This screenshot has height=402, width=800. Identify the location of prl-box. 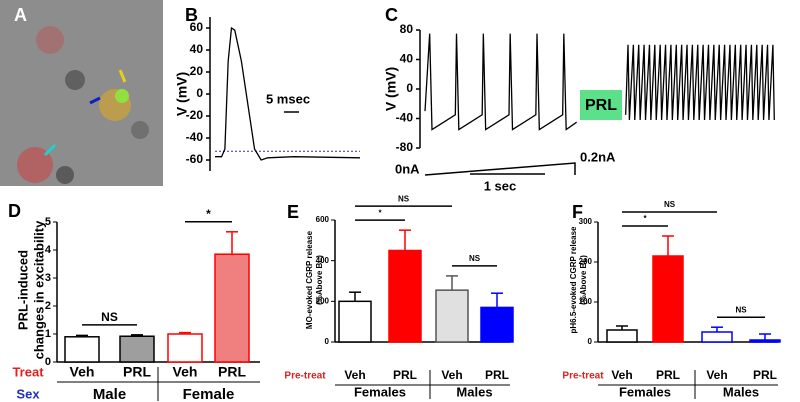
(601, 105).